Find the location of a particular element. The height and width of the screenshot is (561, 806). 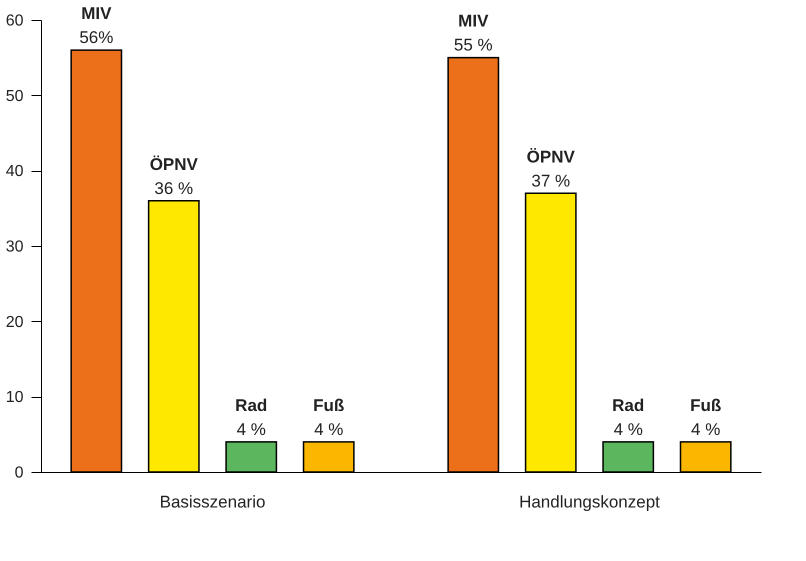

series-label: Rad is located at coordinates (251, 405).